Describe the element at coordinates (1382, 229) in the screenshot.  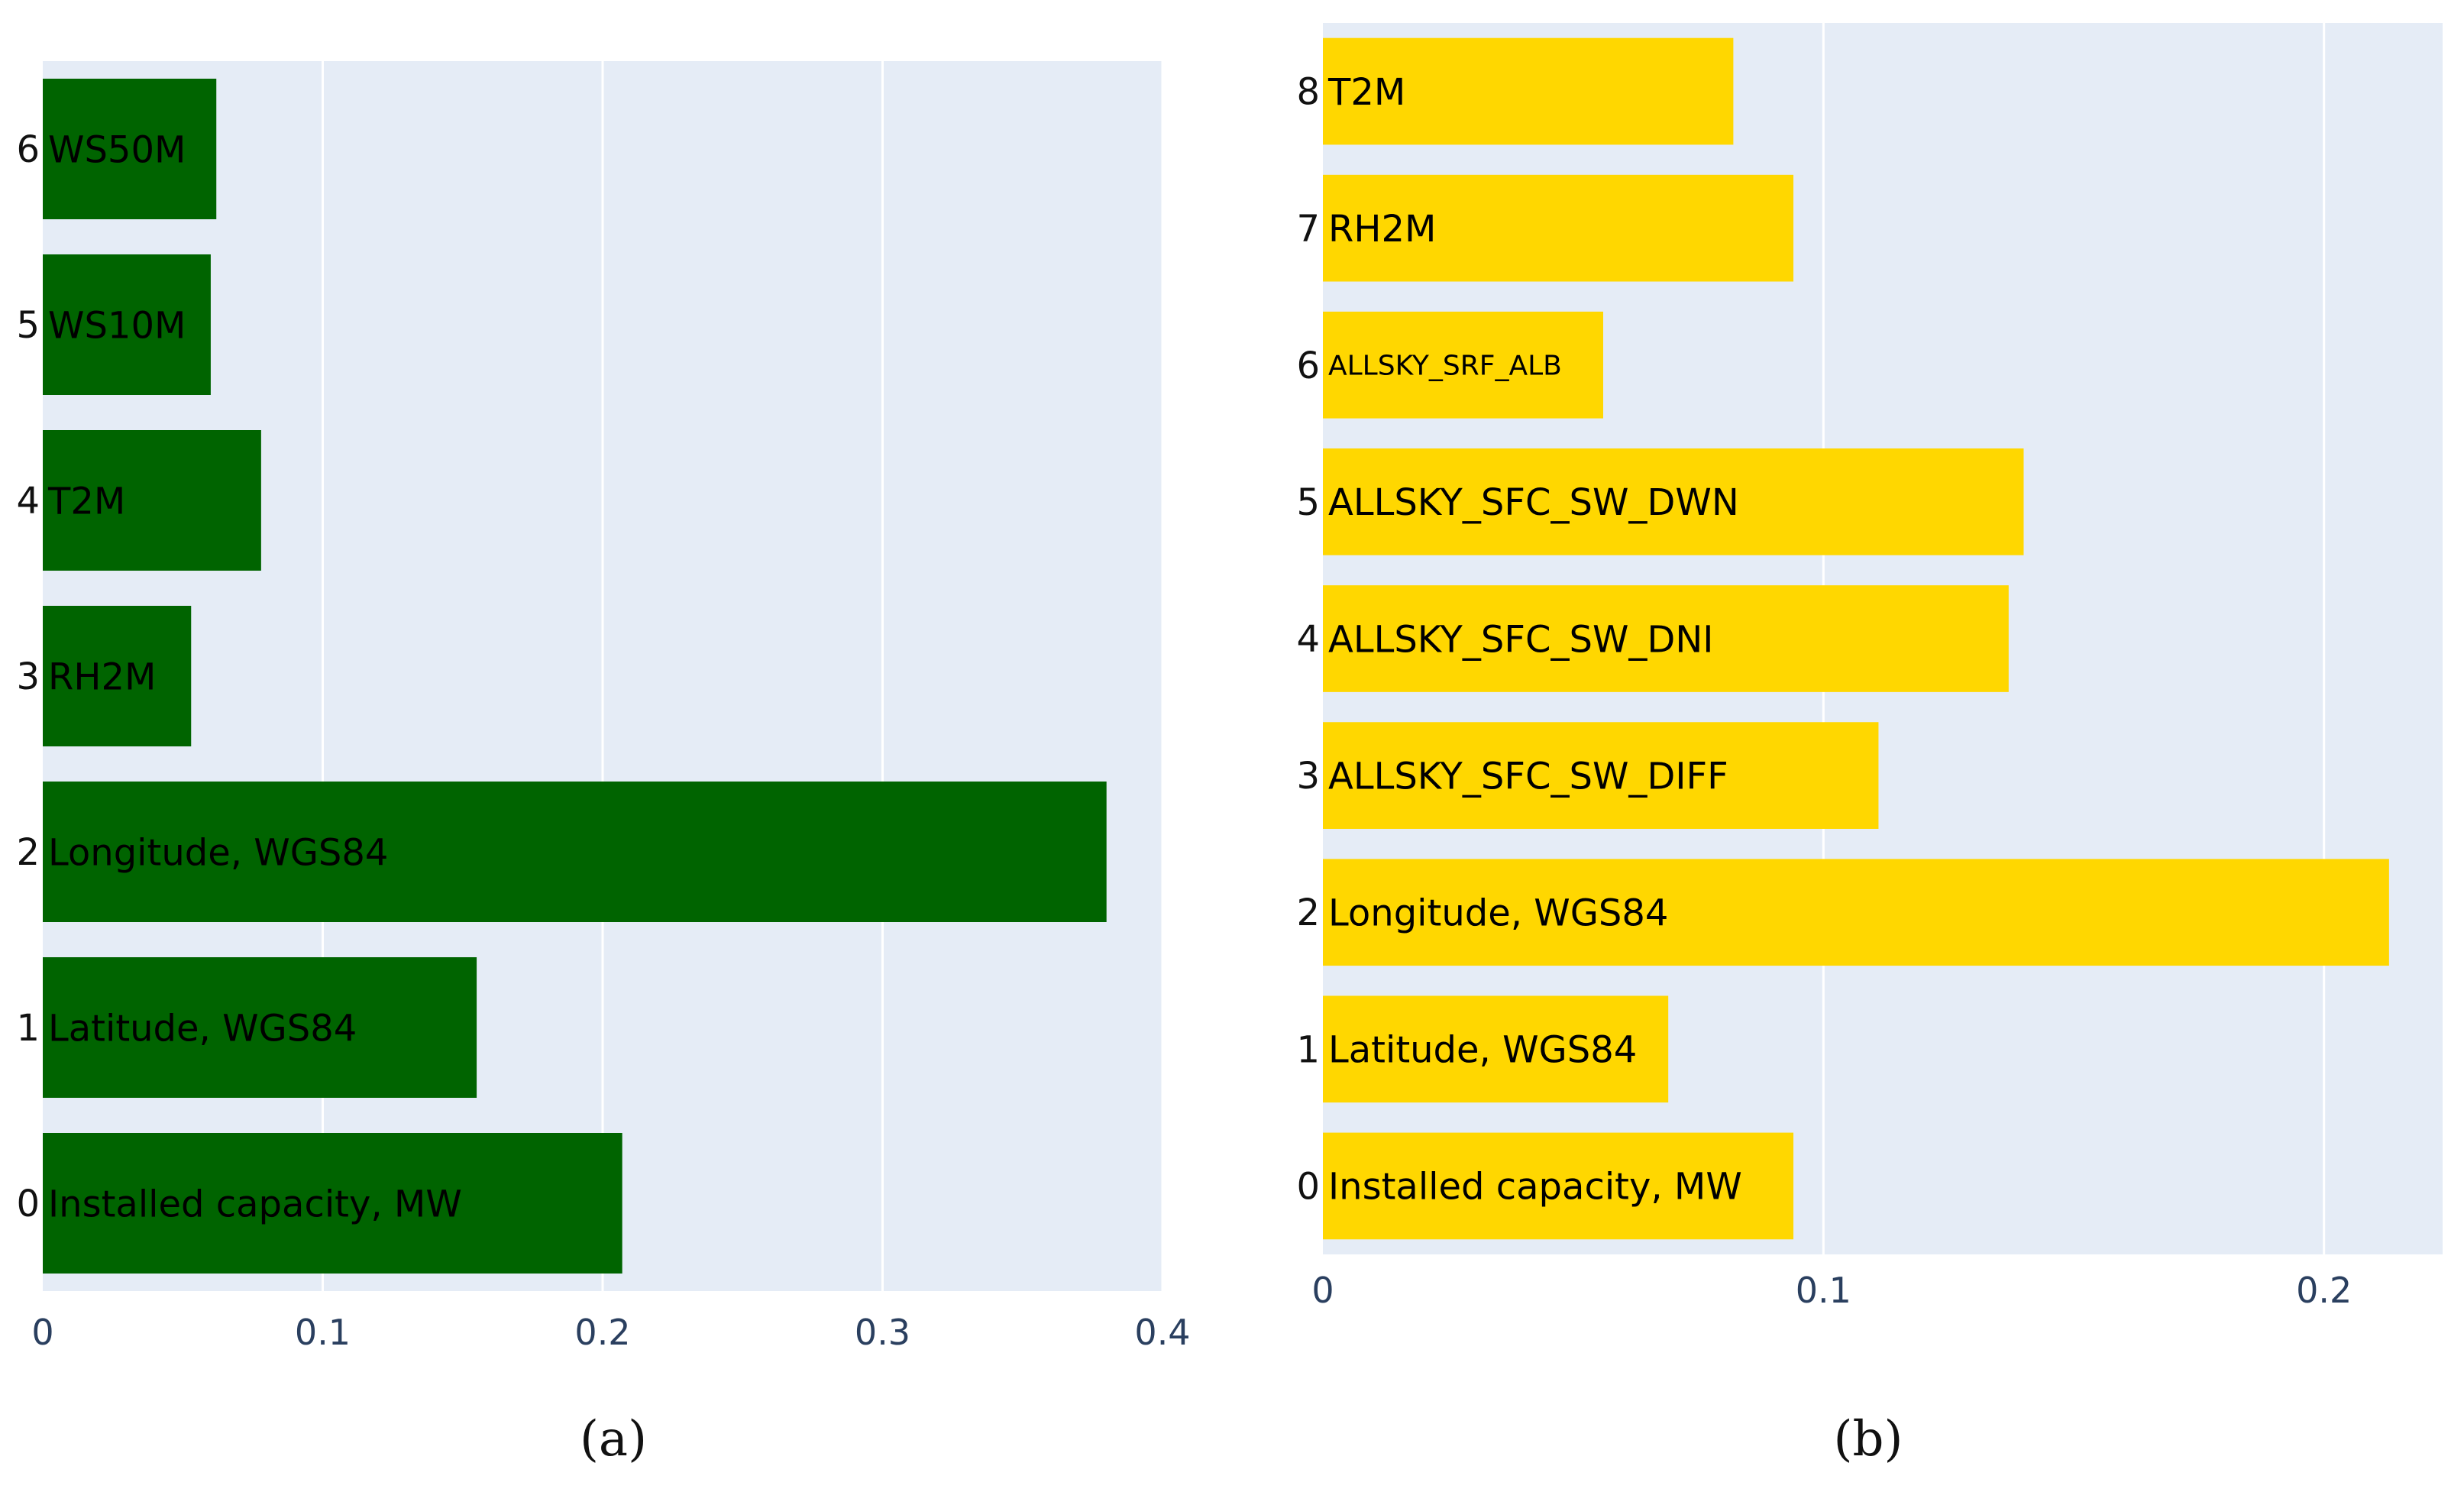
I see `bar-label-b-7: RH2M` at that location.